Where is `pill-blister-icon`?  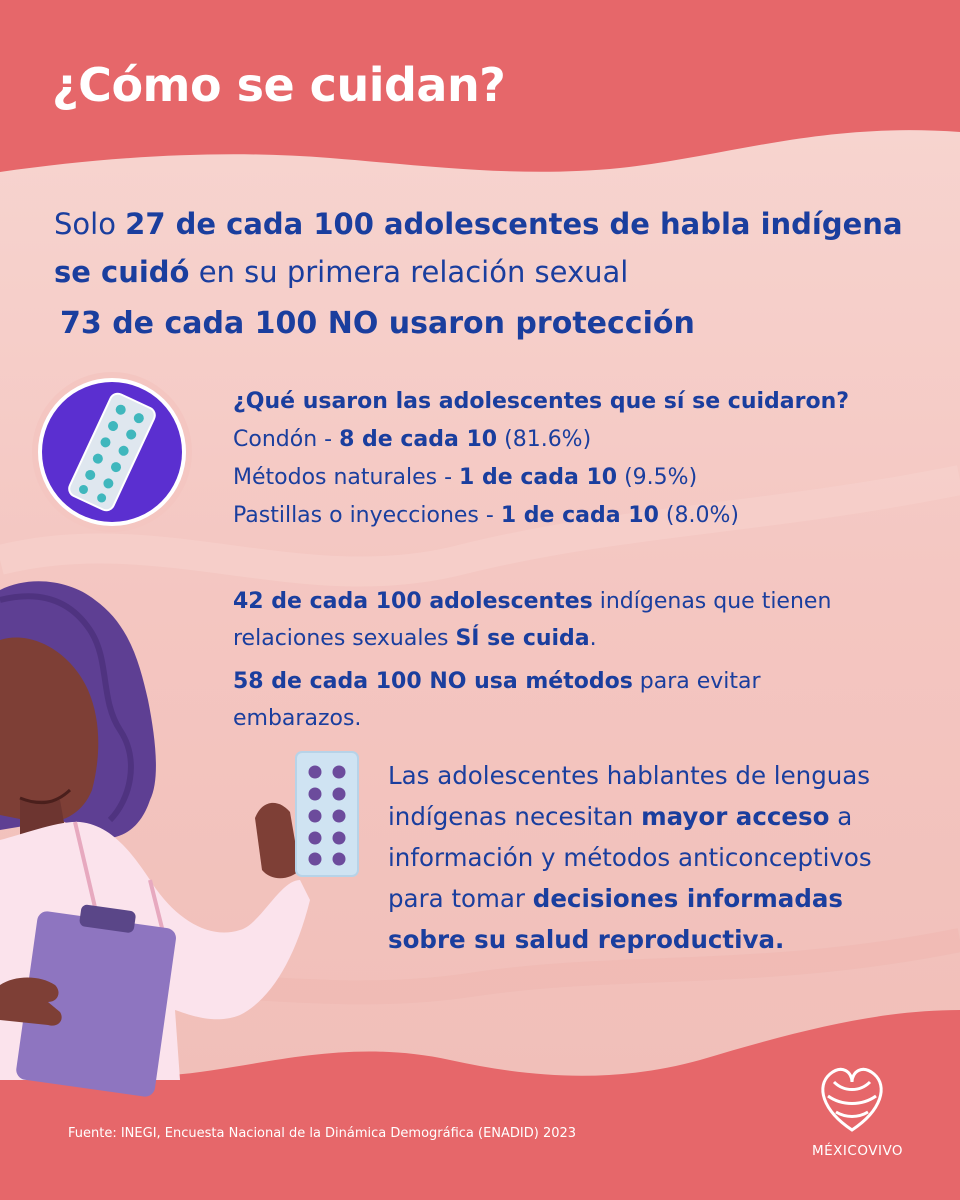
pill-blister-icon is located at coordinates (327, 814).